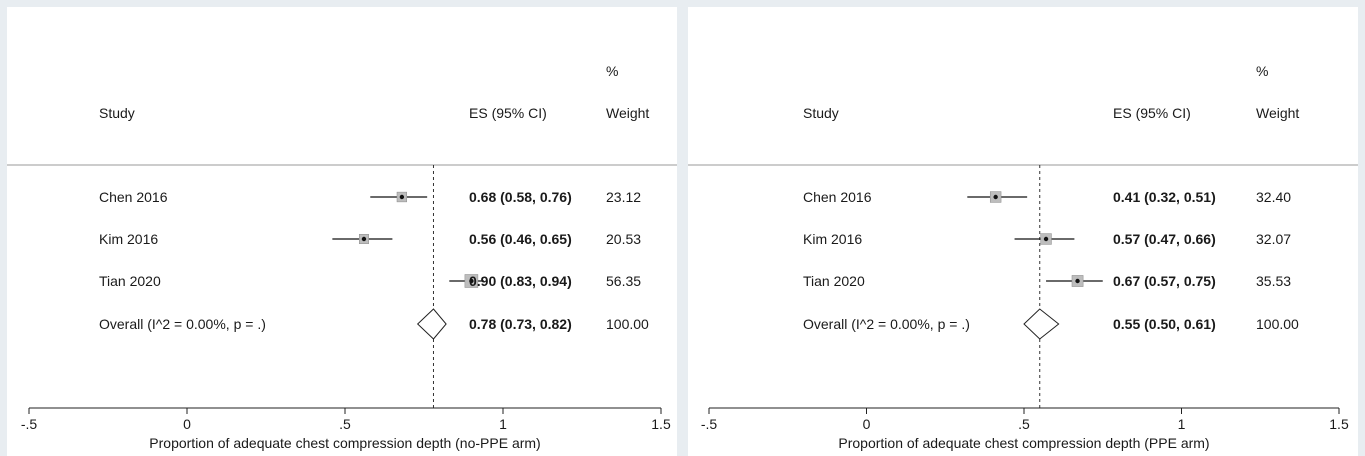 The image size is (1365, 456). Describe the element at coordinates (520, 324) in the screenshot. I see `overall-es-value: 0.78 (0.73, 0.82)` at that location.